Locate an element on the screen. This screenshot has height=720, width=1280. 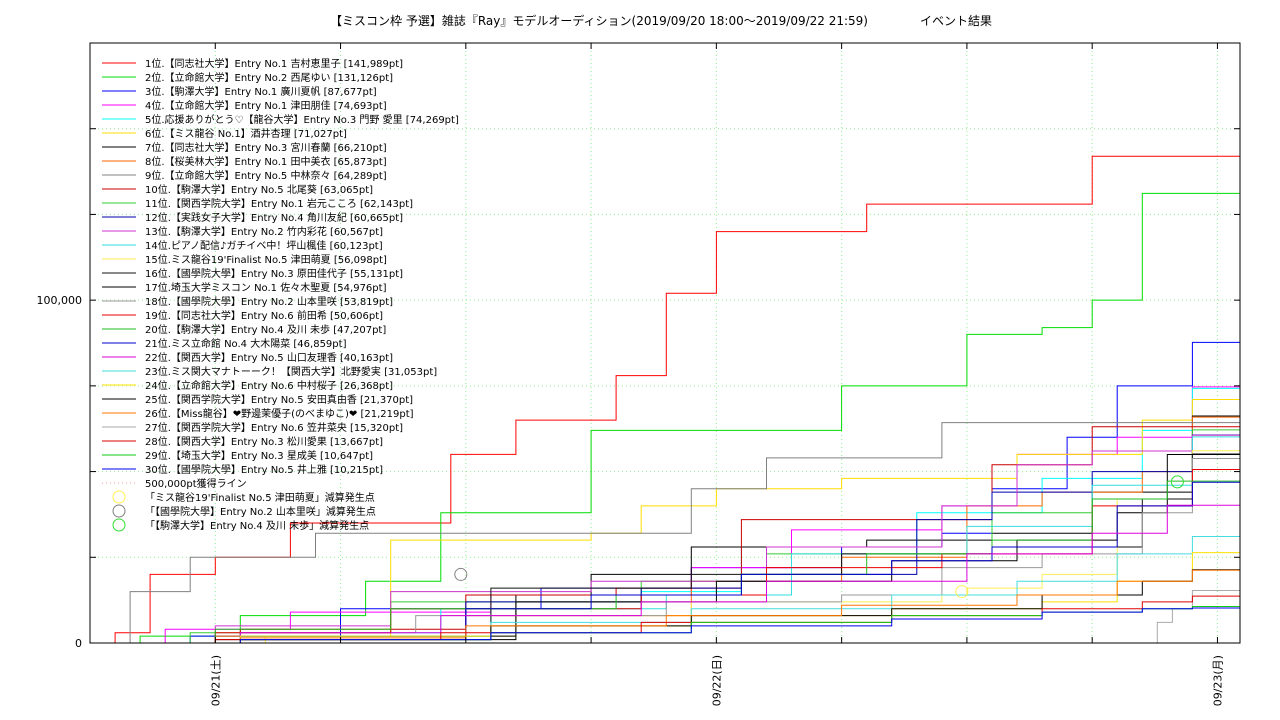
marker-layer is located at coordinates (819, 537).